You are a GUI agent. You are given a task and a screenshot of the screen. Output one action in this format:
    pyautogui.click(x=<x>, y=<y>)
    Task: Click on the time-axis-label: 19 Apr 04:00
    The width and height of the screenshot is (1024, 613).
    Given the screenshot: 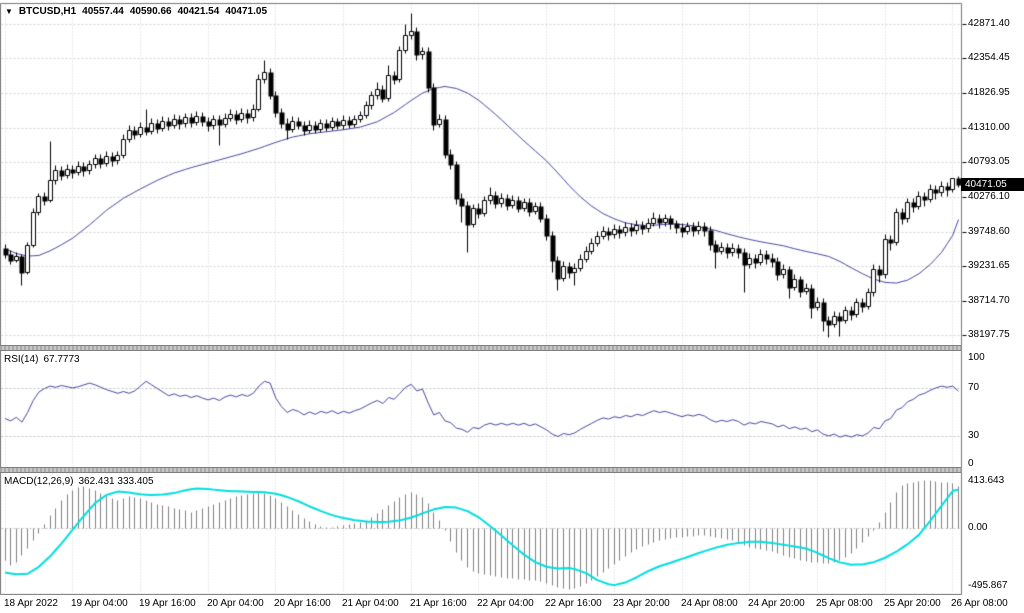 What is the action you would take?
    pyautogui.click(x=99, y=603)
    